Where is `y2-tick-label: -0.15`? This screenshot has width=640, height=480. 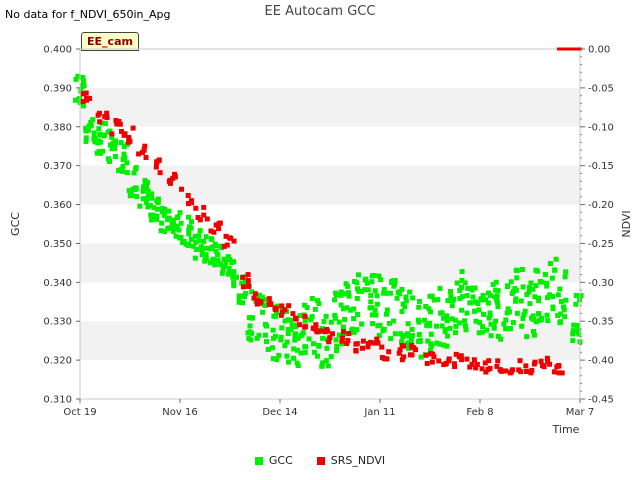
y2-tick-label: -0.15 is located at coordinates (601, 166).